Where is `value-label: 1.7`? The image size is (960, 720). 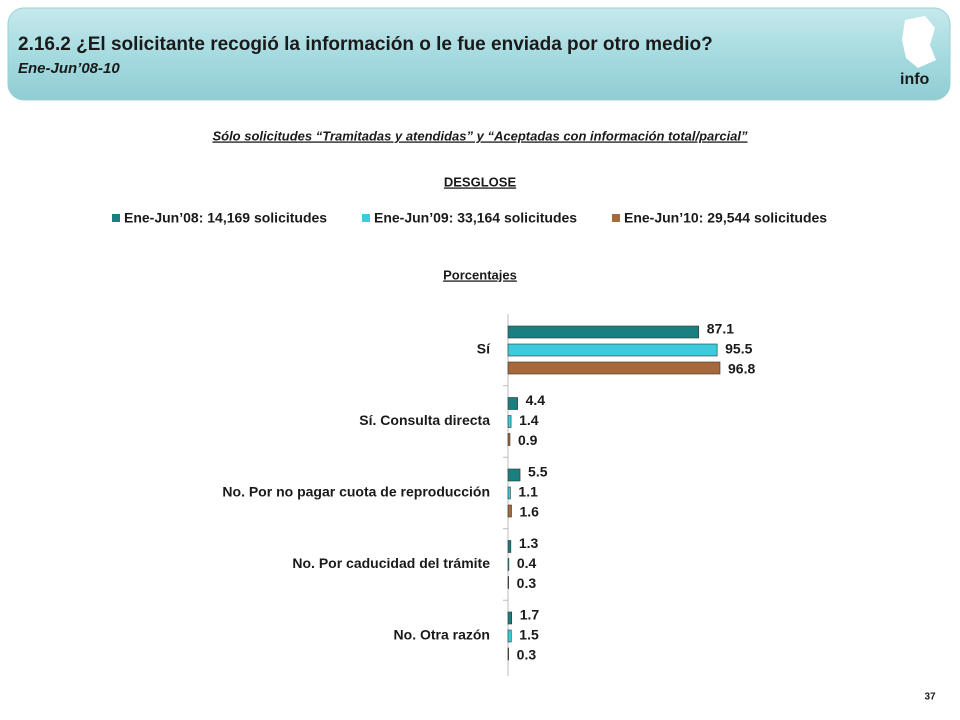 value-label: 1.7 is located at coordinates (530, 615).